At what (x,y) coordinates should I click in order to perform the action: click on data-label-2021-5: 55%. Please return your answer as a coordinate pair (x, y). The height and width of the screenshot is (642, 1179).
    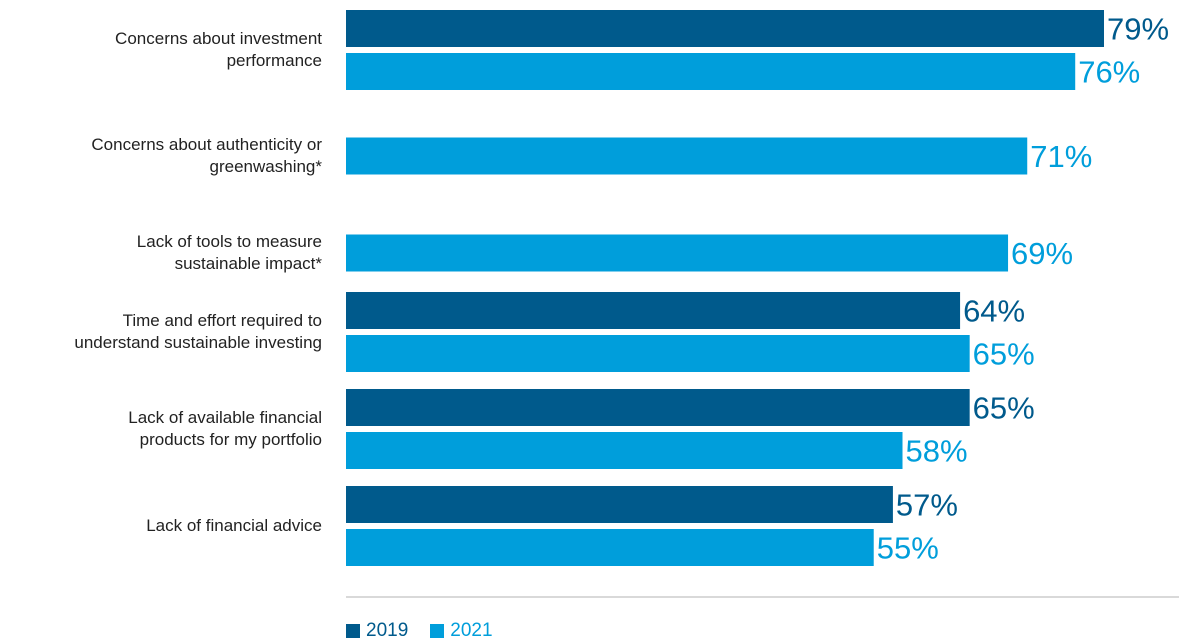
    Looking at the image, I should click on (908, 548).